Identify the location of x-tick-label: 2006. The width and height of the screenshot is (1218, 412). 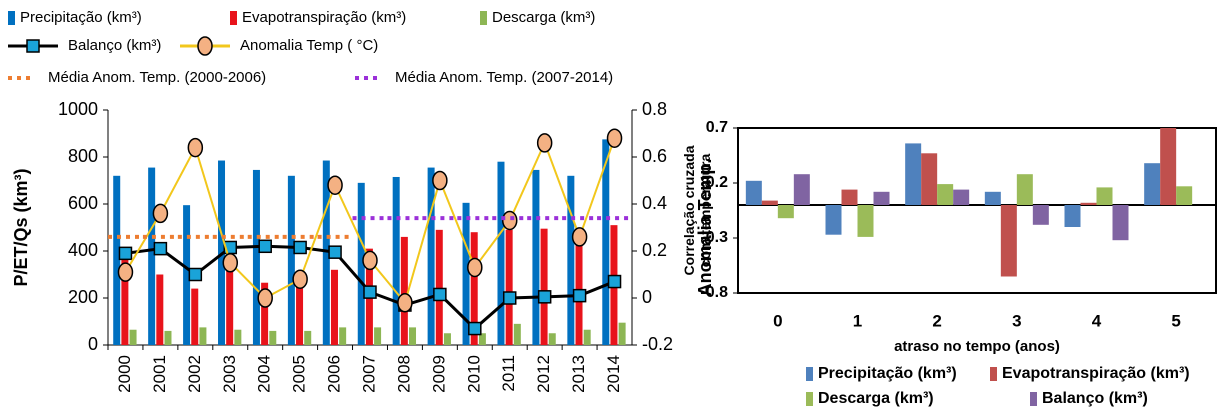
(334, 374).